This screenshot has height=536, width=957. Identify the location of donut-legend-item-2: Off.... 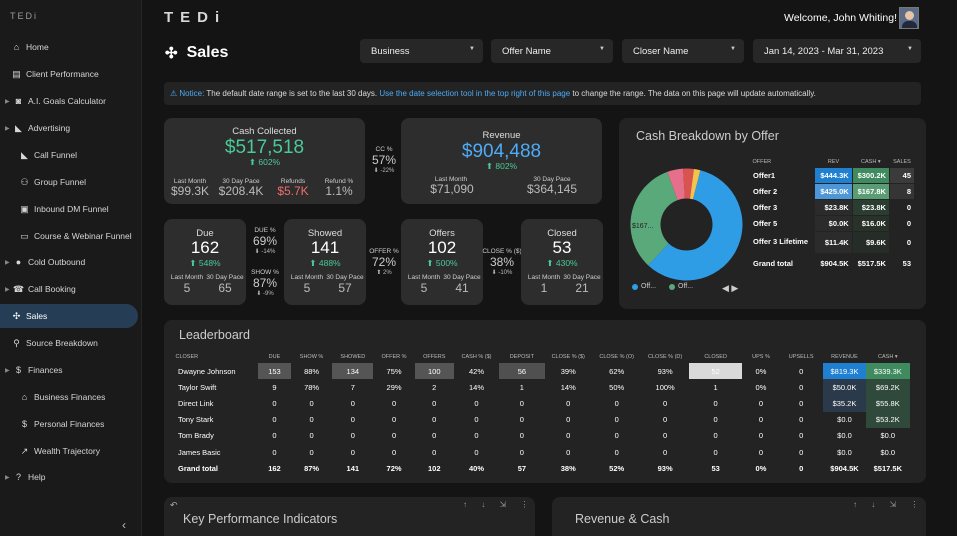
(681, 286).